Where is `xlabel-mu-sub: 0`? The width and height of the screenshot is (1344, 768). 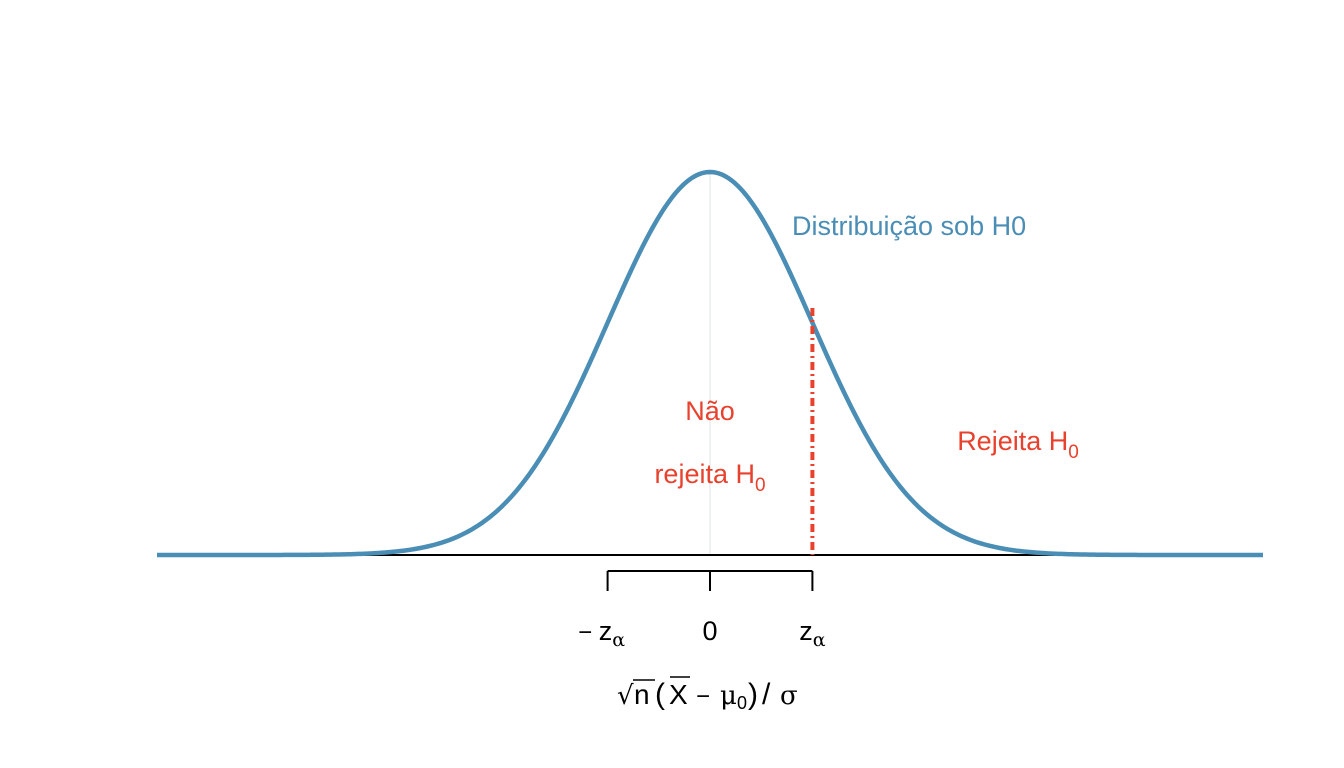
xlabel-mu-sub: 0 is located at coordinates (742, 703).